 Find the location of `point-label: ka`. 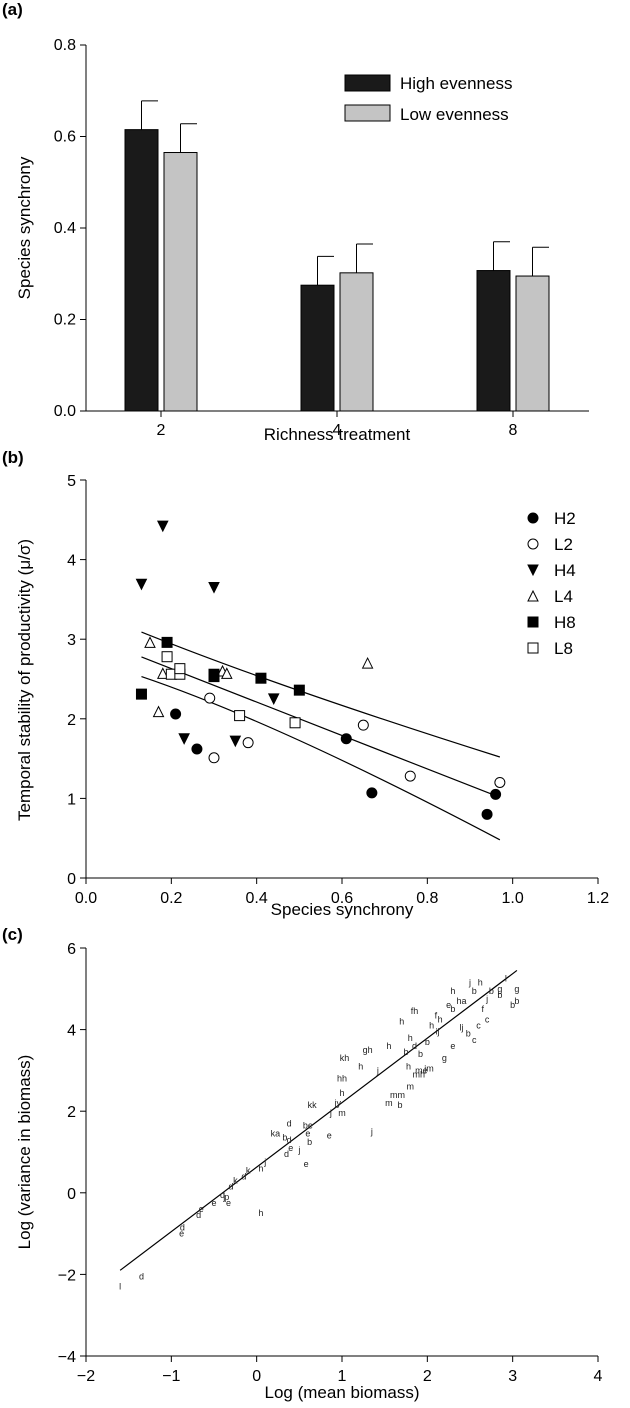

point-label: ka is located at coordinates (276, 1134).